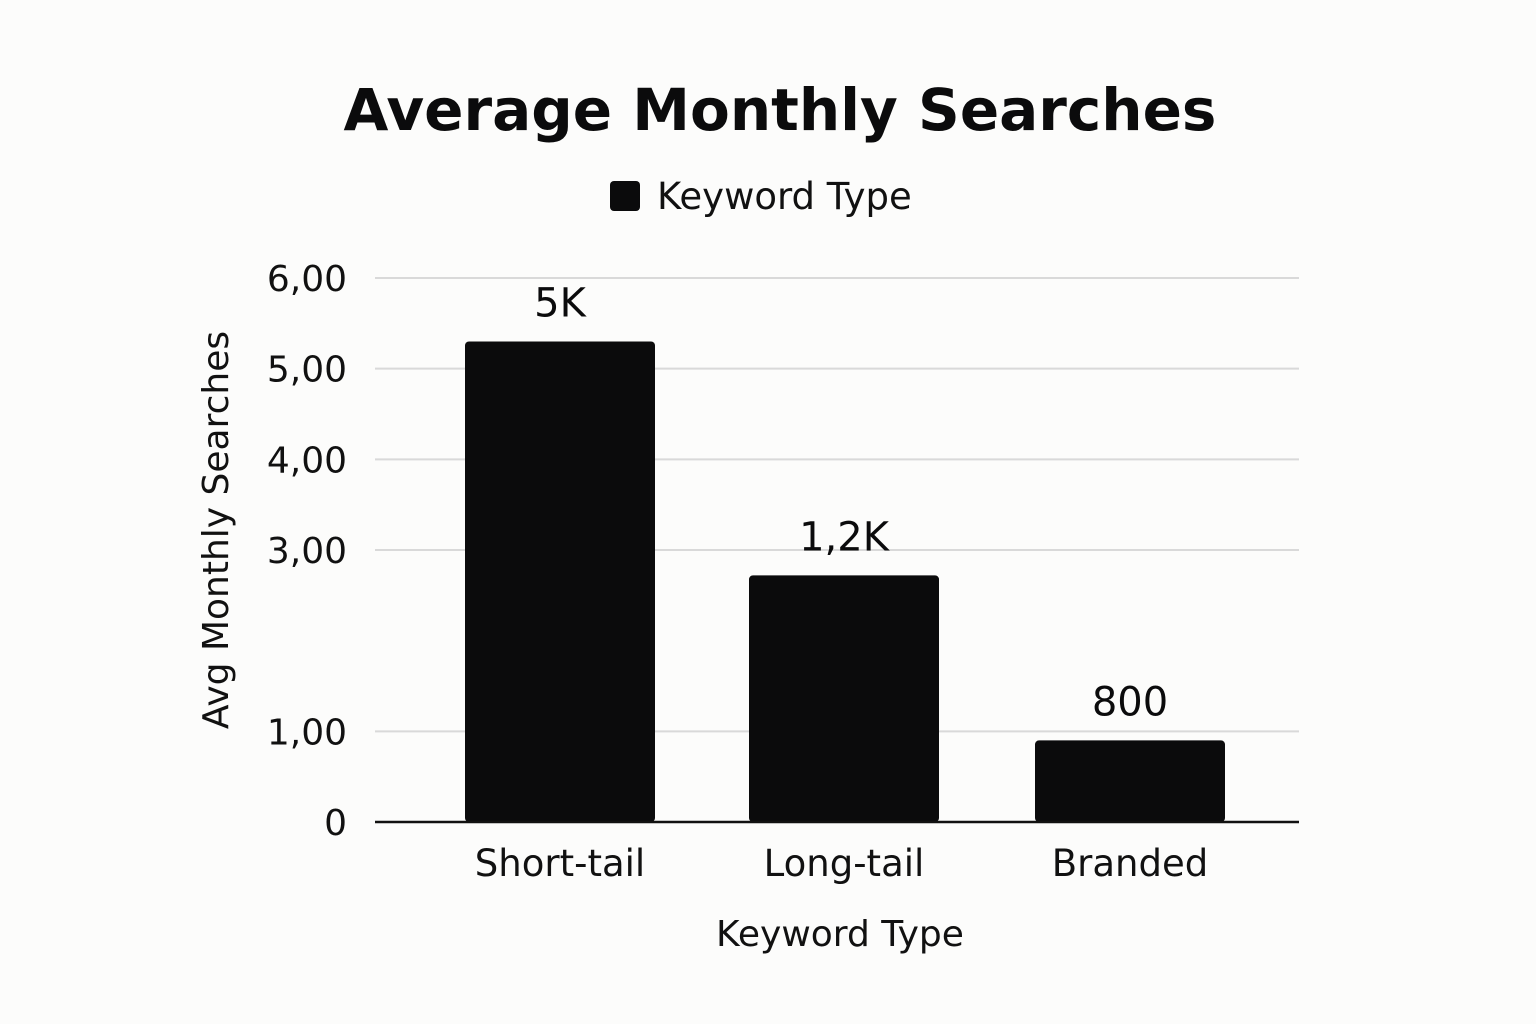 This screenshot has width=1536, height=1024. I want to click on y-tick-label: 3,00, so click(307, 551).